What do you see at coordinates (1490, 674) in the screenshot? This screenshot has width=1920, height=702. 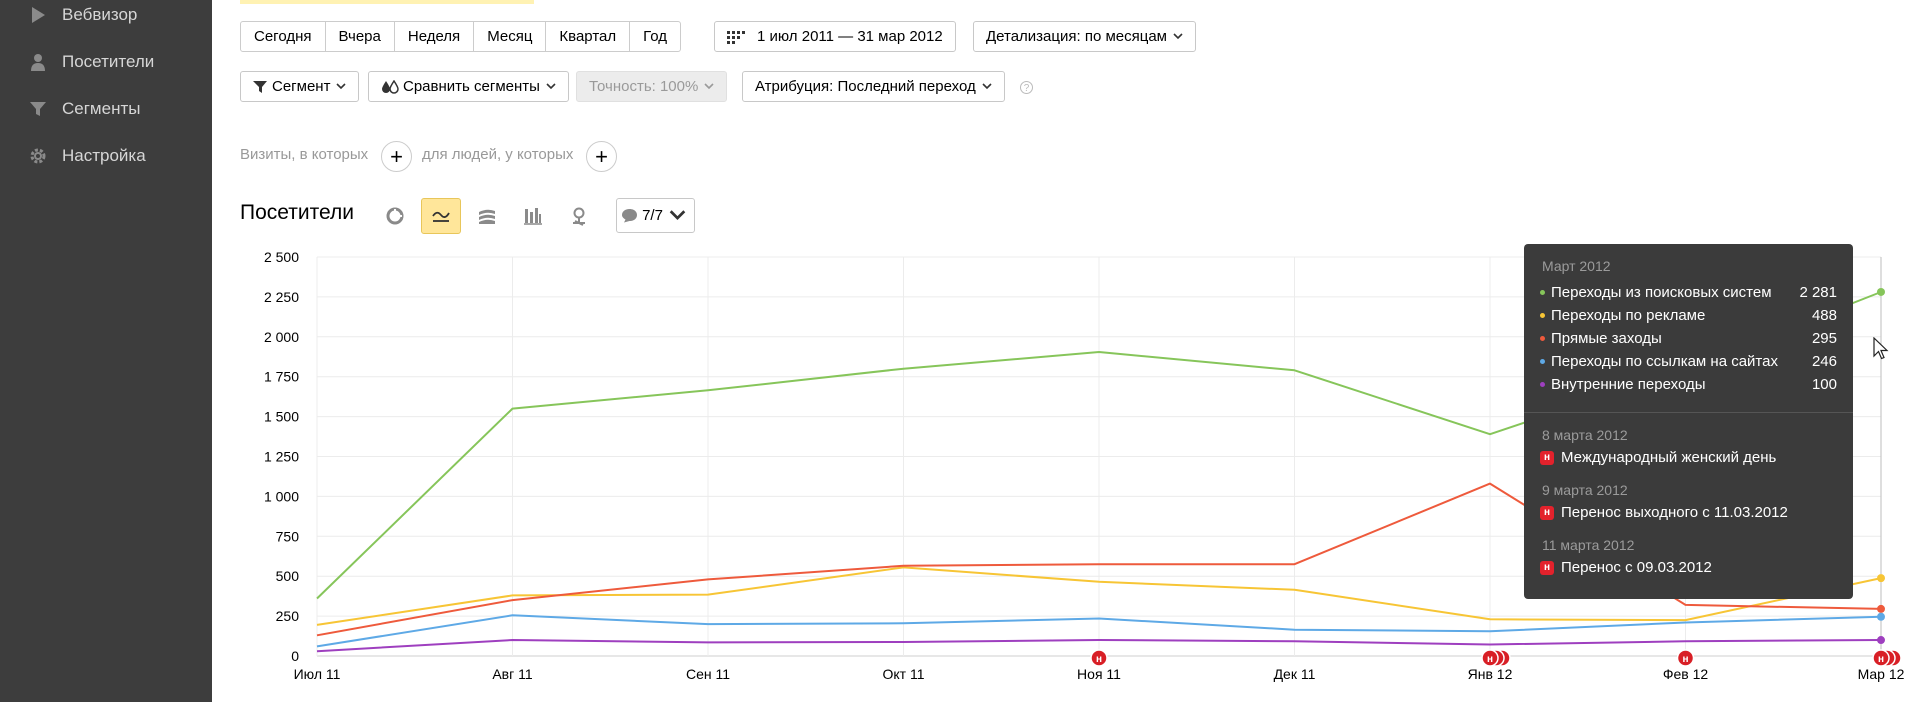 I see `x-tick-label: Янв 12` at bounding box center [1490, 674].